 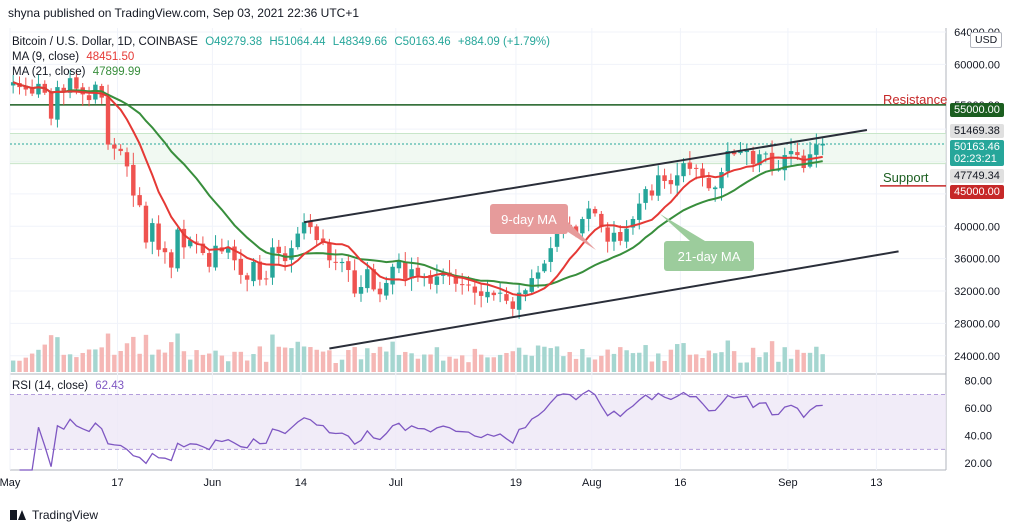 What do you see at coordinates (110, 386) in the screenshot?
I see `rsi-value: 62.43` at bounding box center [110, 386].